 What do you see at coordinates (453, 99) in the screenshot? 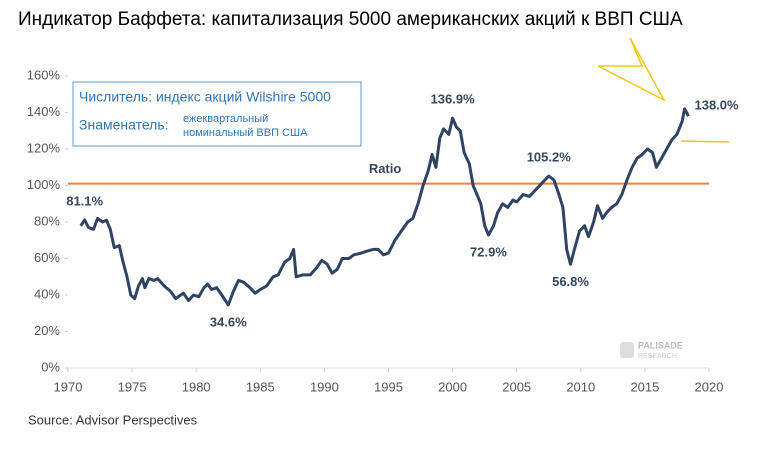
I see `value-label: 136.9%` at bounding box center [453, 99].